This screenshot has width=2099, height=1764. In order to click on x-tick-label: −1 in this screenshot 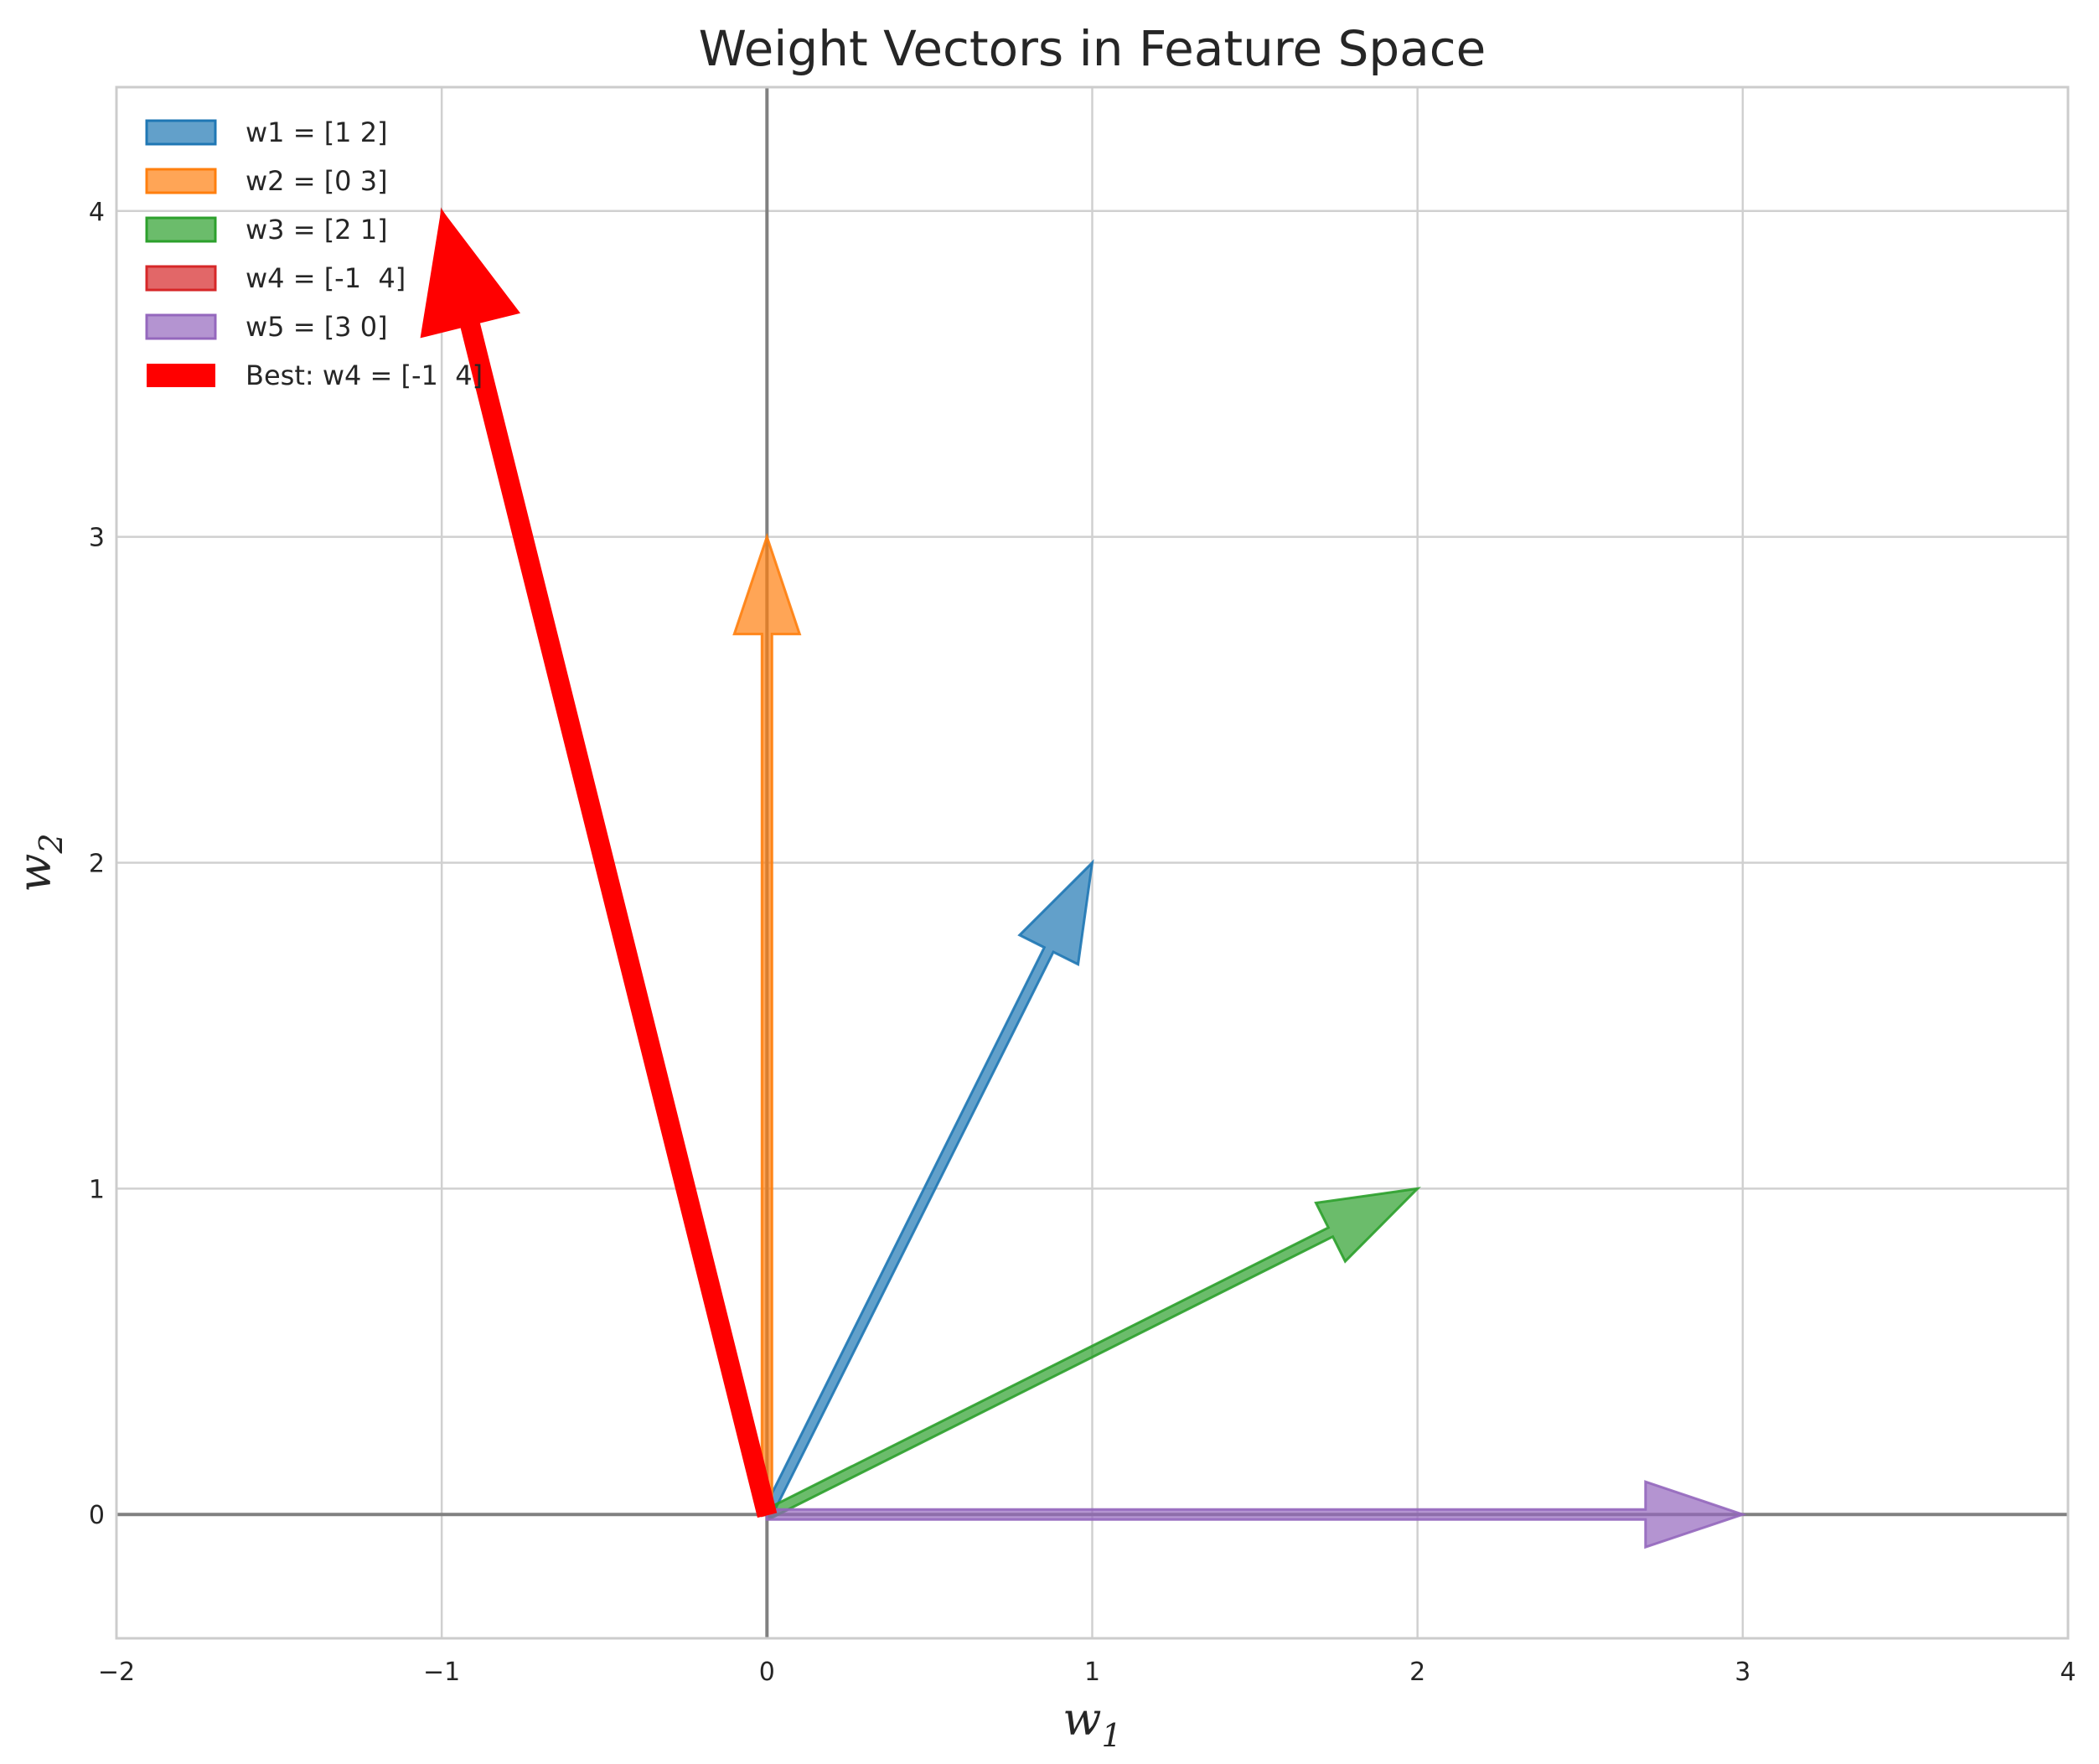, I will do `click(442, 1672)`.